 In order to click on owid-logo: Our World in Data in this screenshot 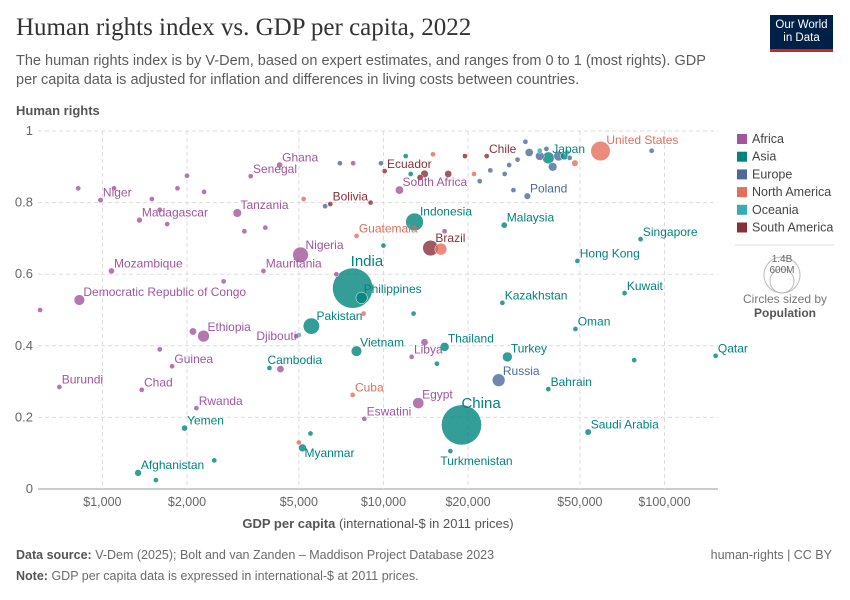, I will do `click(801, 33)`.